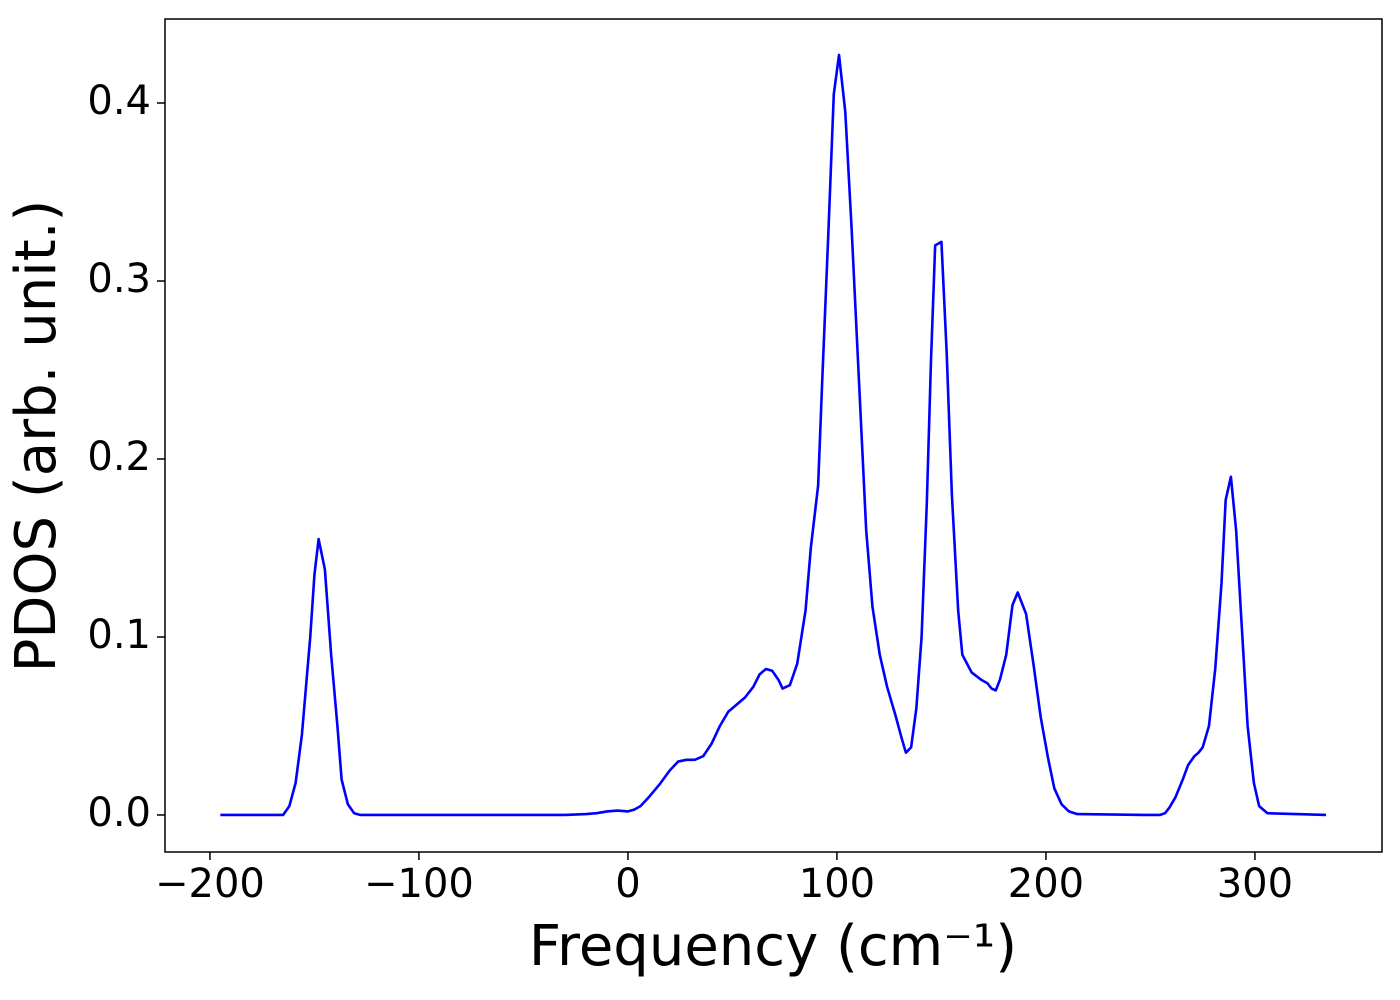  I want to click on x-axis-label: Frequency (cm⁻¹), so click(773, 946).